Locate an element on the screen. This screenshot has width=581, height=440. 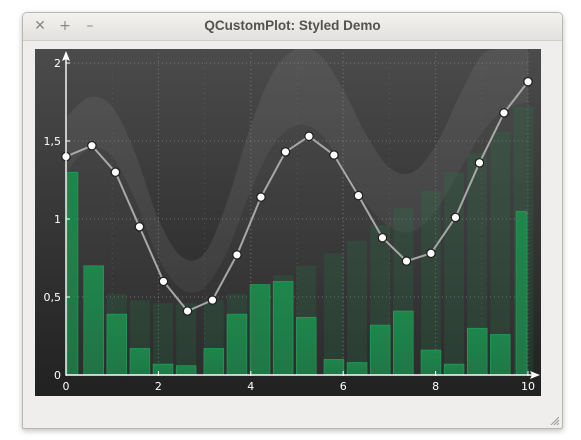
y-tick-label: 0 is located at coordinates (57, 375).